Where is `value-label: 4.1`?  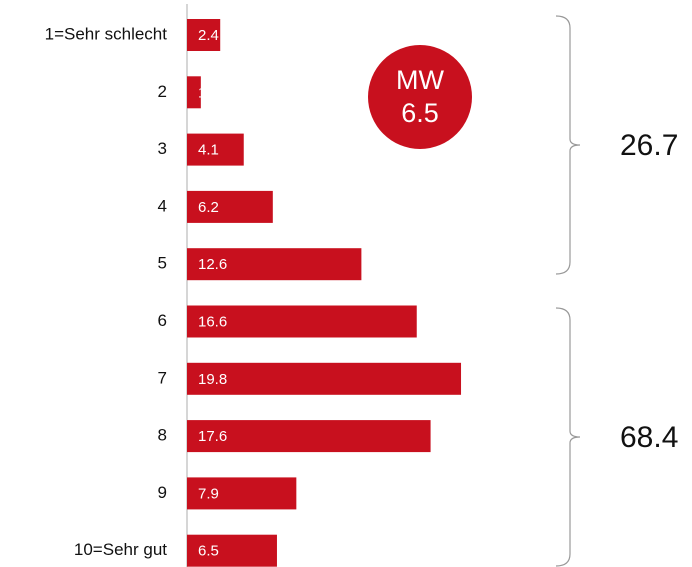
value-label: 4.1 is located at coordinates (208, 150).